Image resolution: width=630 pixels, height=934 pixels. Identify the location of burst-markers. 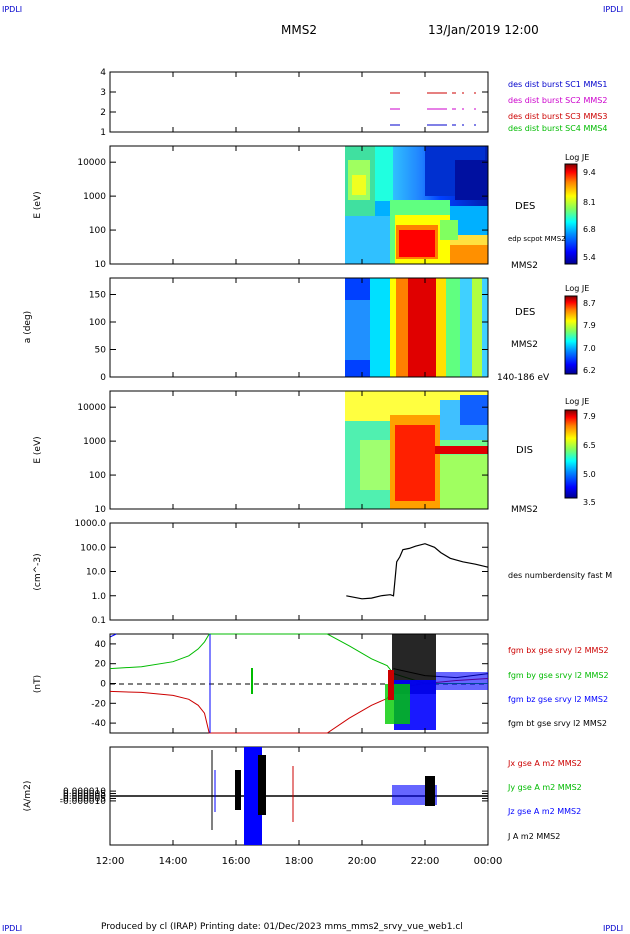
(433, 109).